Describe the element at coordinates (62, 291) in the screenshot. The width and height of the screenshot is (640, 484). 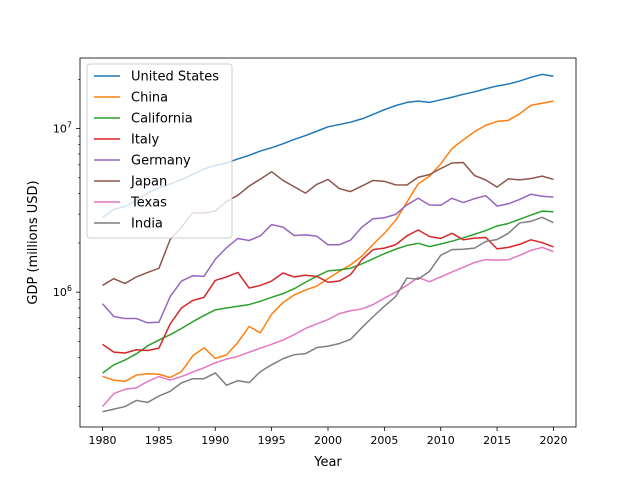
I see `y-tick-label: 10⁶` at that location.